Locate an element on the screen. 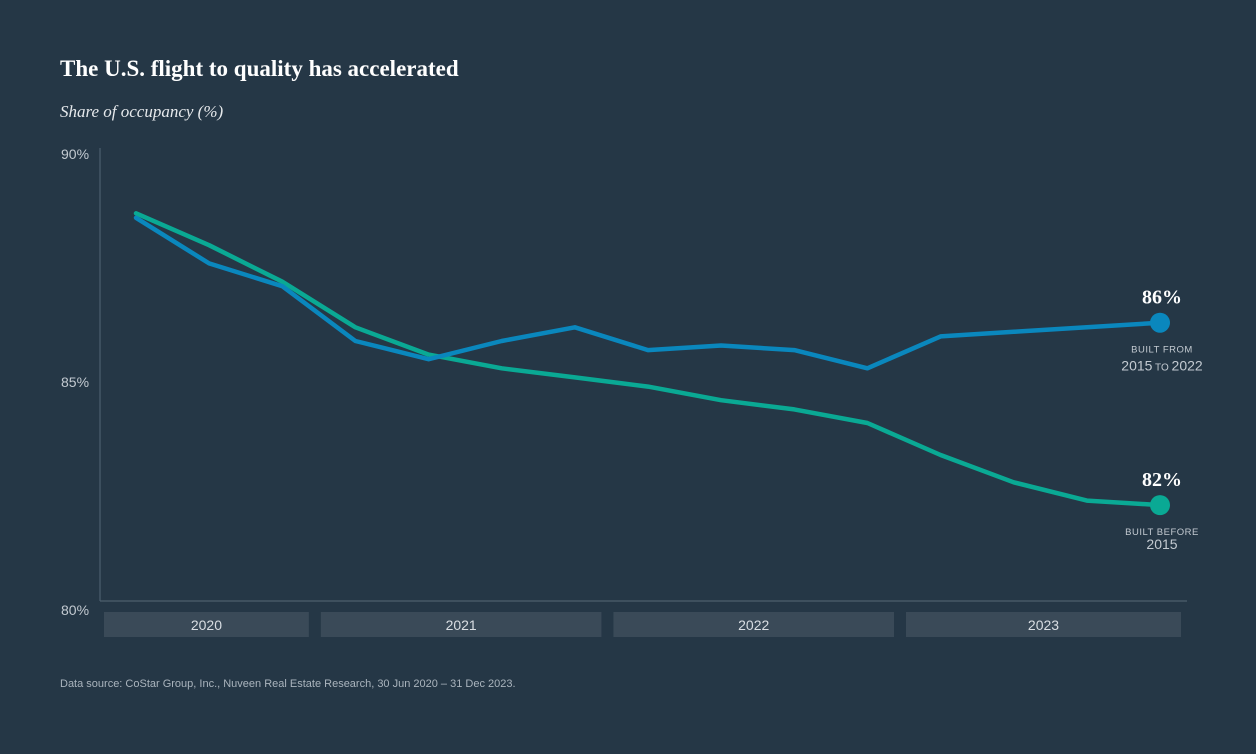 The height and width of the screenshot is (754, 1256). year-band-label: 2023 is located at coordinates (1043, 625).